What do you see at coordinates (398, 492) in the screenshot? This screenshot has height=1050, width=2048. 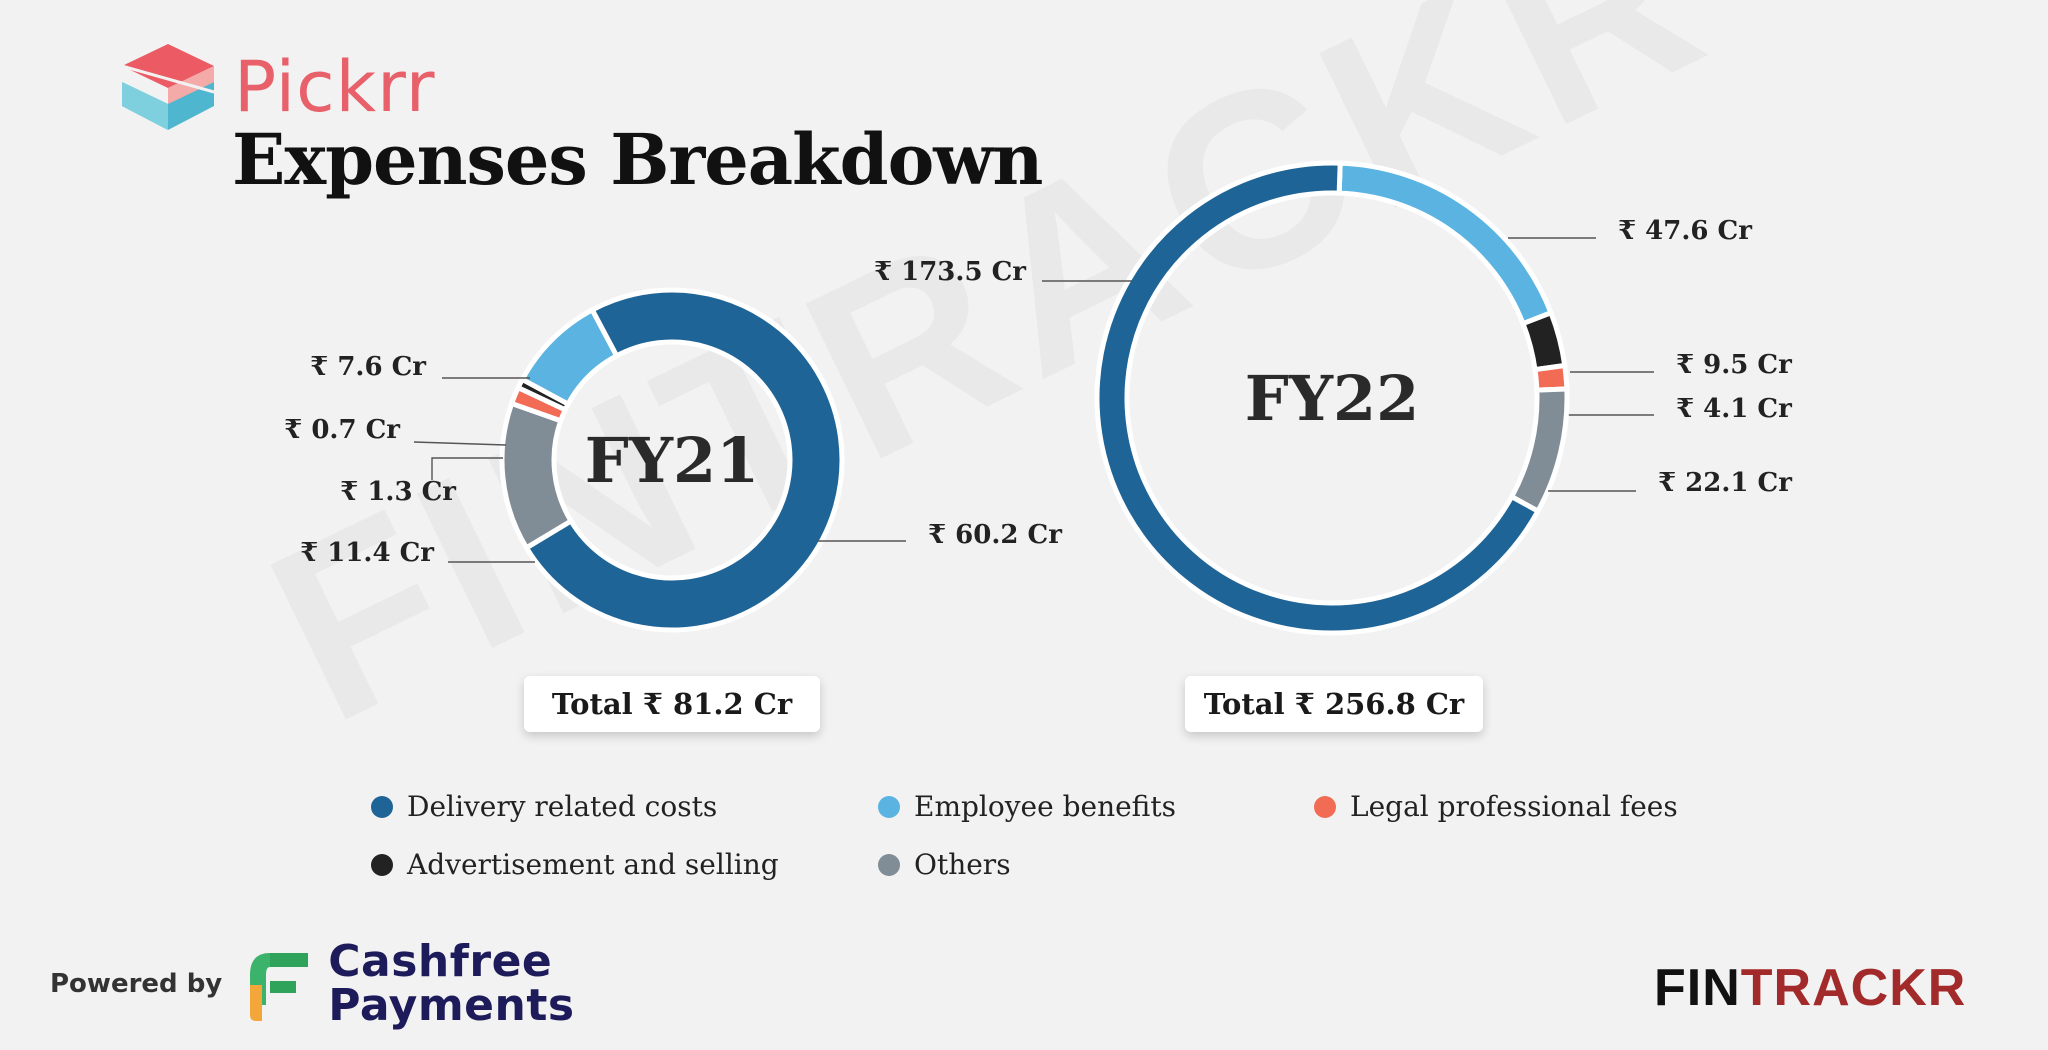 I see `slice-label-fy21-legal: ₹ 1.3 Cr` at bounding box center [398, 492].